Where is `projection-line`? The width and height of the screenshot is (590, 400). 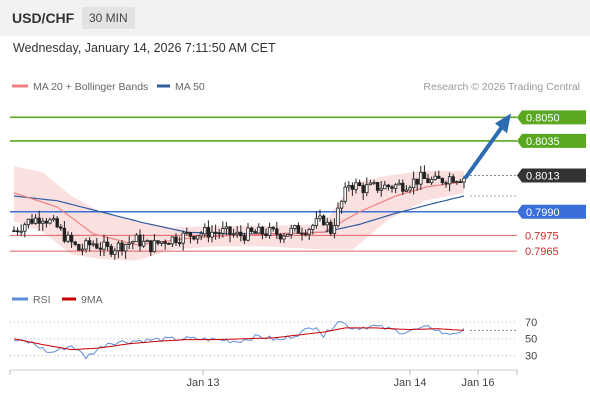 projection-line is located at coordinates (483, 153).